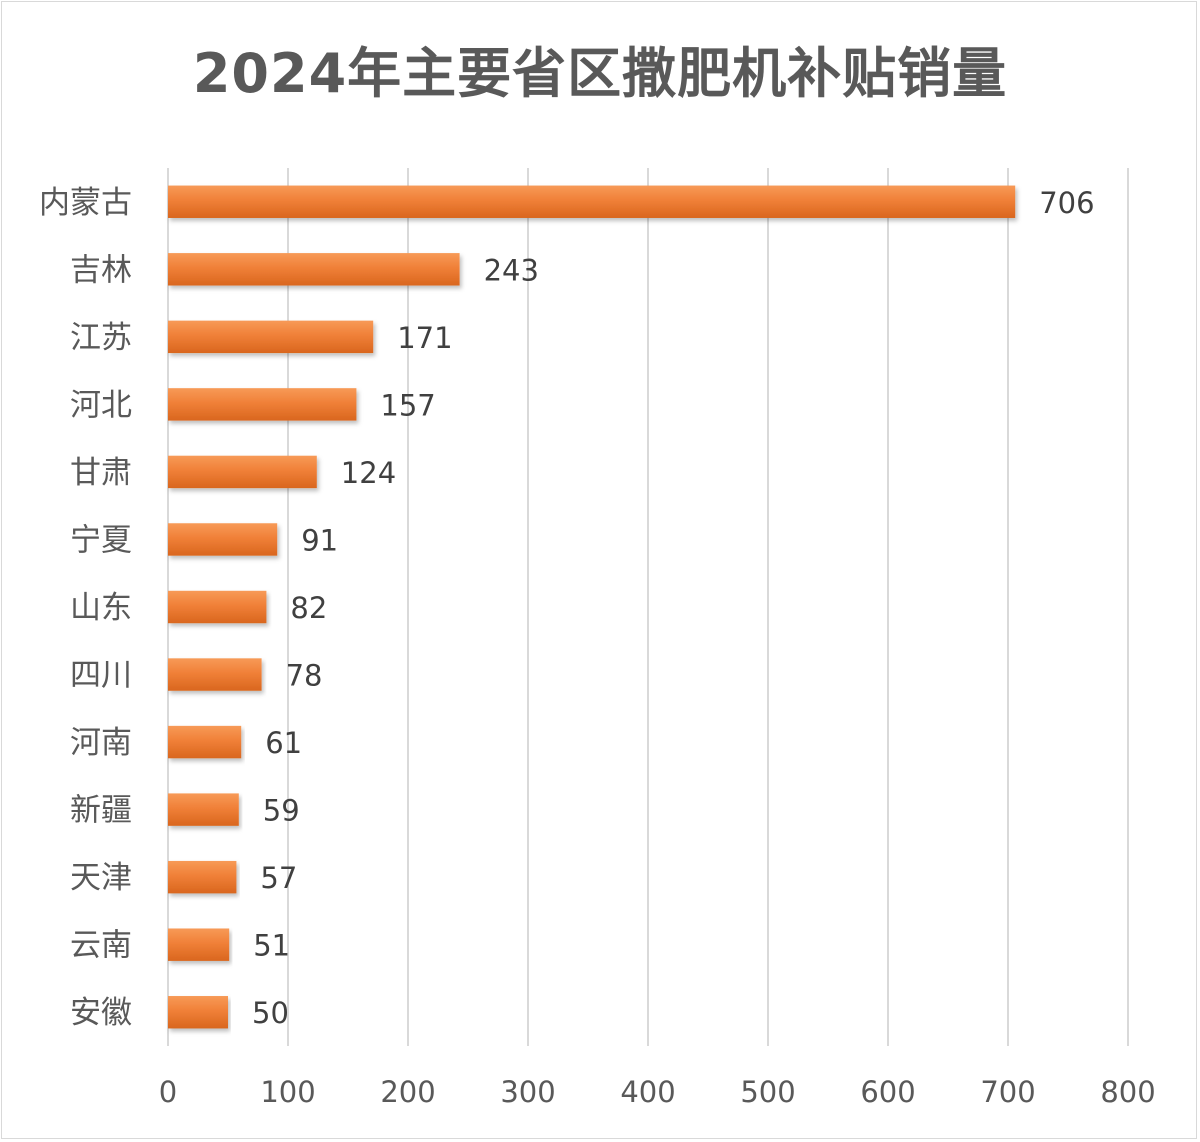  Describe the element at coordinates (368, 473) in the screenshot. I see `data-label: 124` at that location.